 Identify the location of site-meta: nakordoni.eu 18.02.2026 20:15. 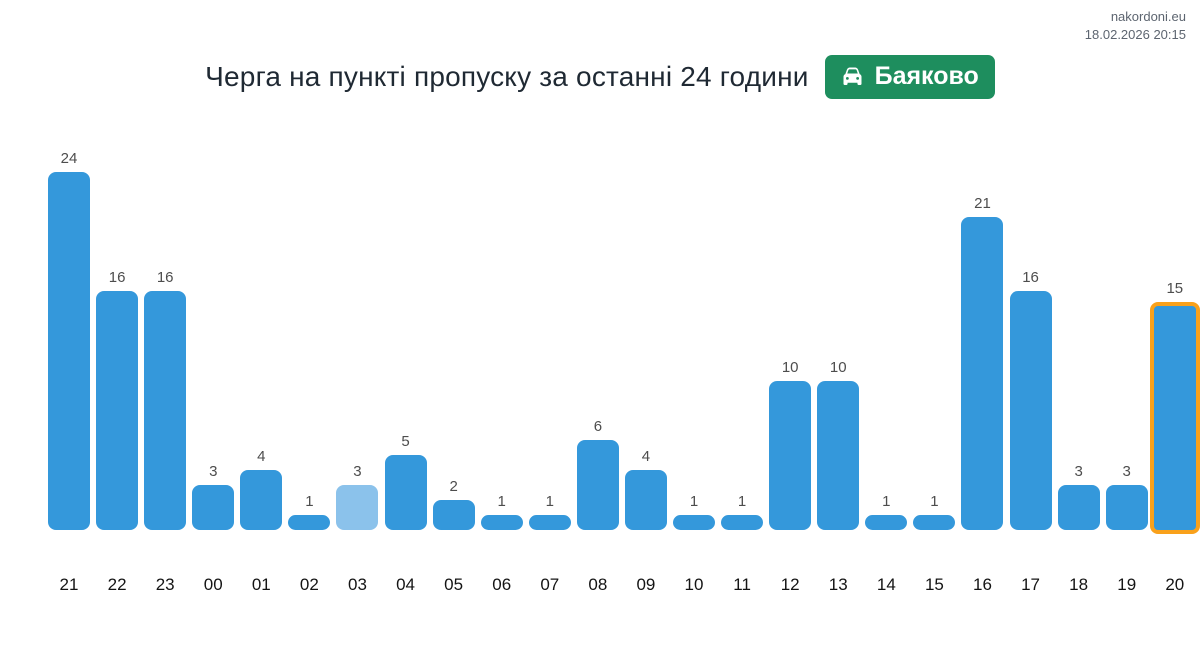
(1135, 25).